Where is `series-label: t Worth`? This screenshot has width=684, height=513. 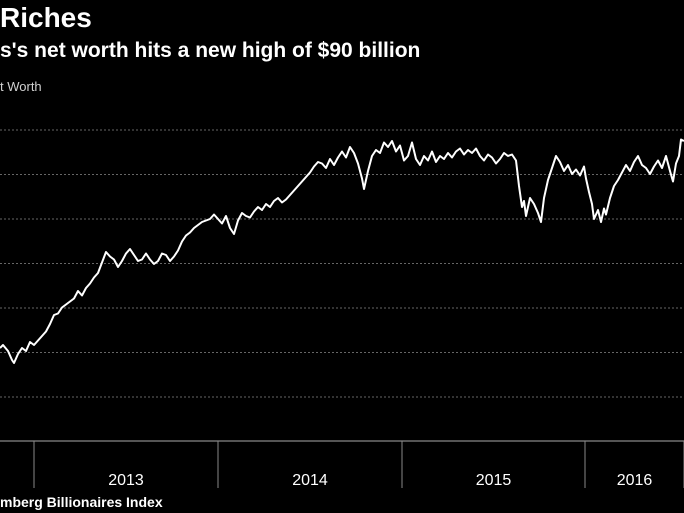
series-label: t Worth is located at coordinates (21, 86).